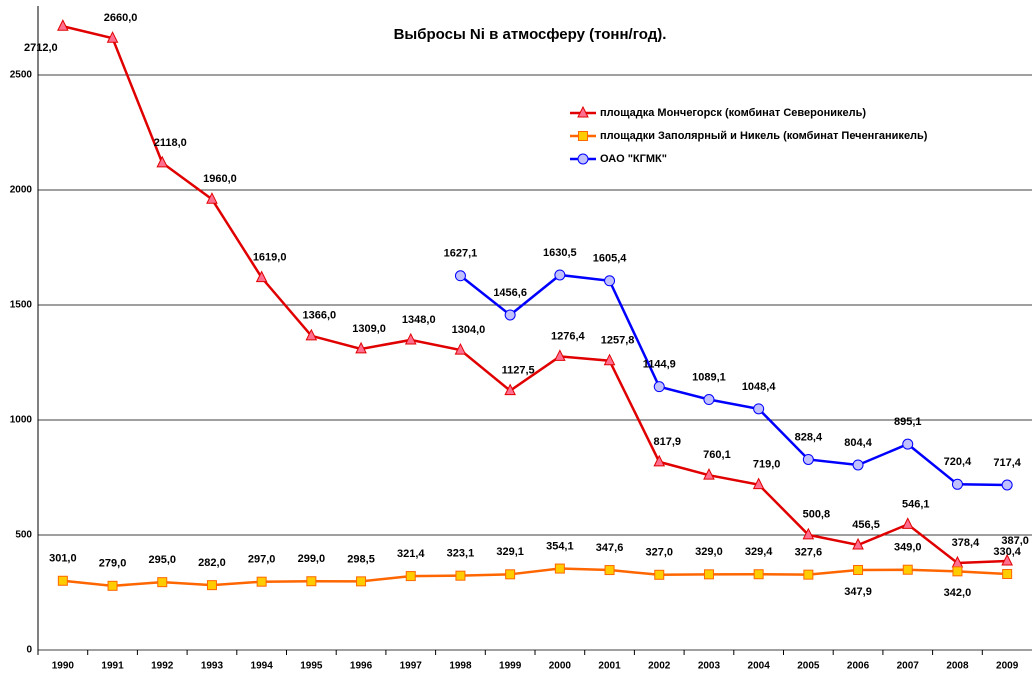 The height and width of the screenshot is (673, 1035). I want to click on data-label: 1619,0, so click(270, 258).